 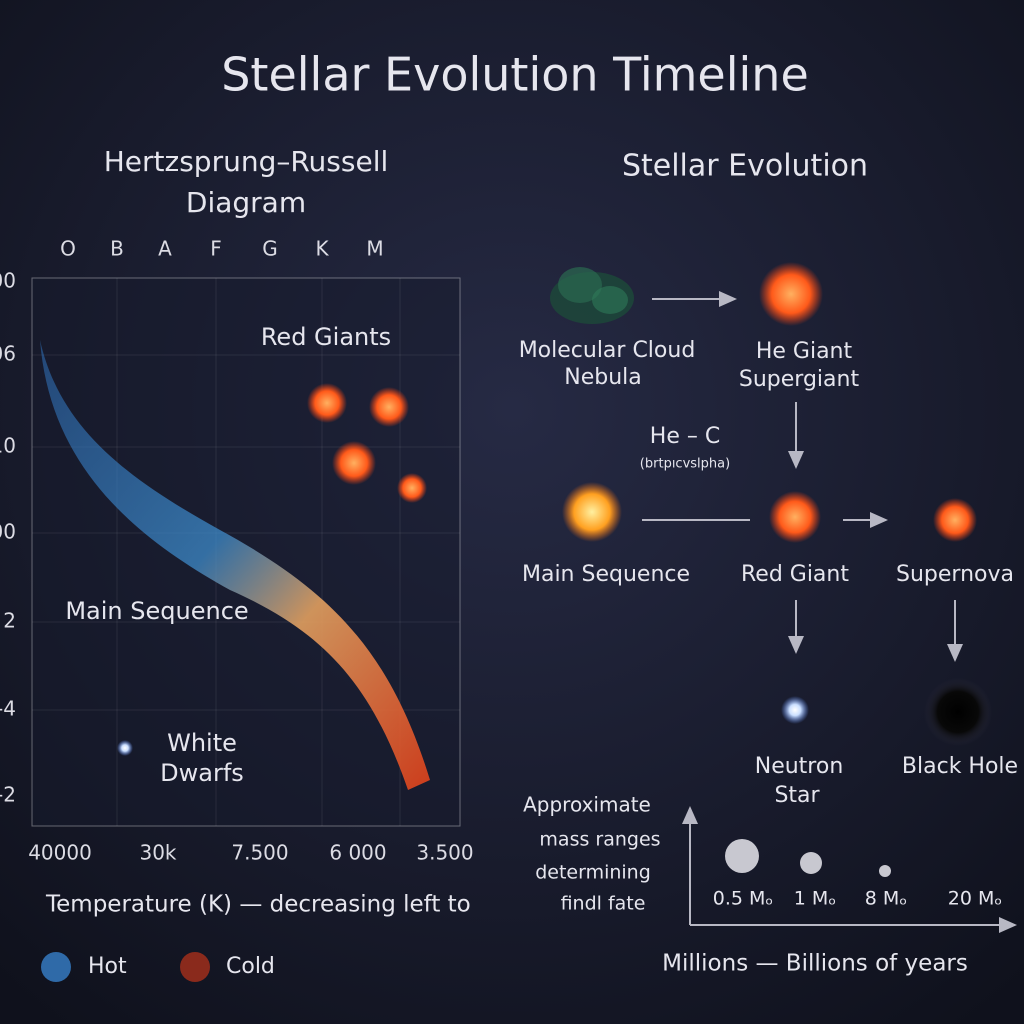 I want to click on y-label: -4, so click(x=8, y=709).